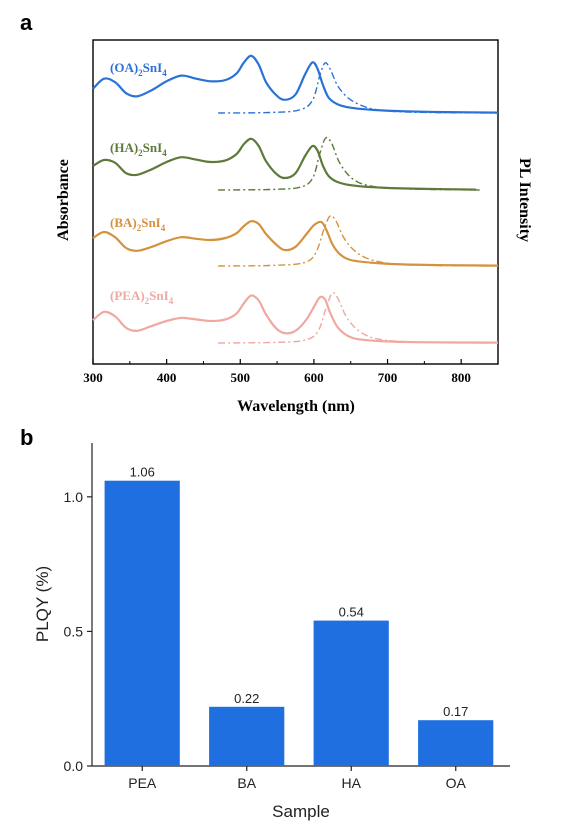 This screenshot has height=837, width=567. Describe the element at coordinates (461, 377) in the screenshot. I see `x-tick-label: 800` at that location.